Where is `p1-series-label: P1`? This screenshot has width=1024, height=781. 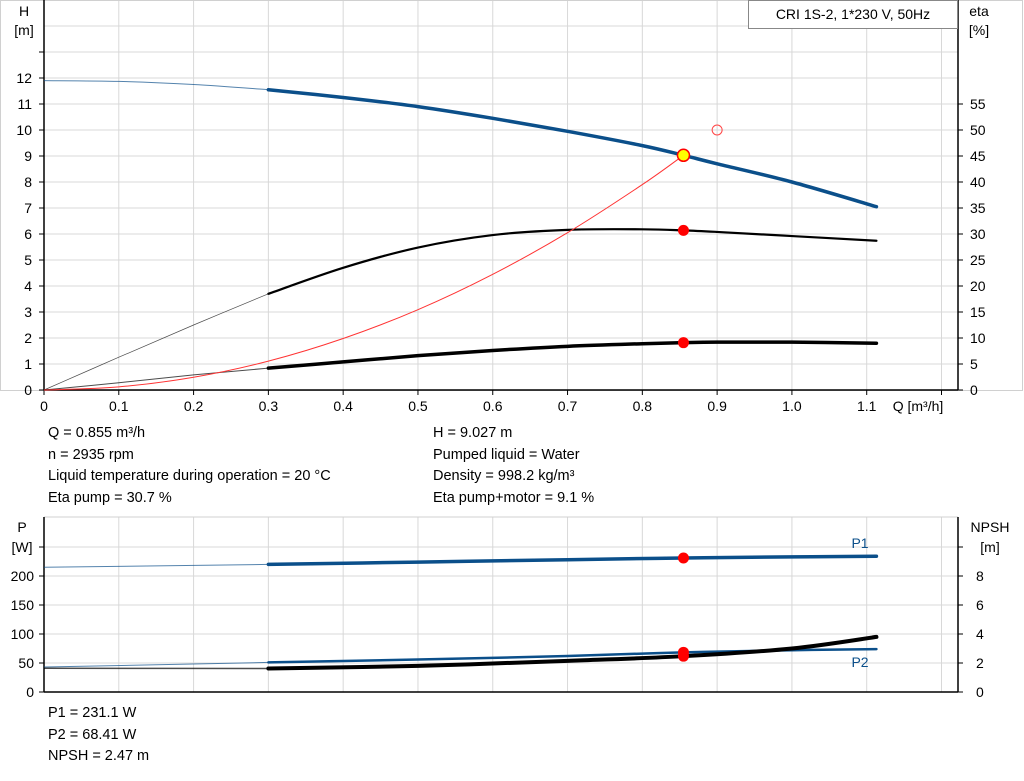 p1-series-label: P1 is located at coordinates (859, 543).